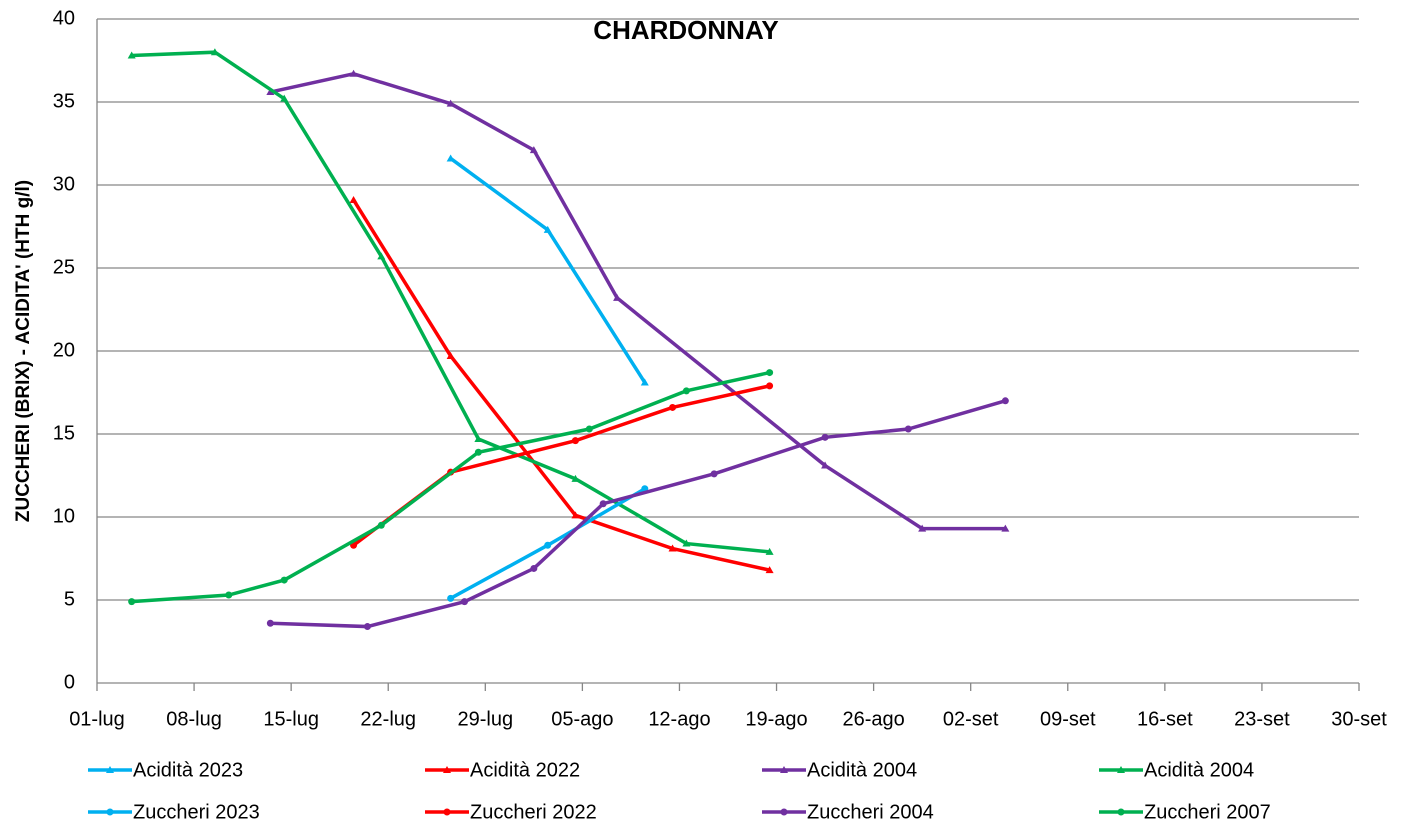 The height and width of the screenshot is (830, 1413). I want to click on y-axis-label: ZUCCHERI (BRIX) - ACIDITA' (HTH g/l), so click(23, 351).